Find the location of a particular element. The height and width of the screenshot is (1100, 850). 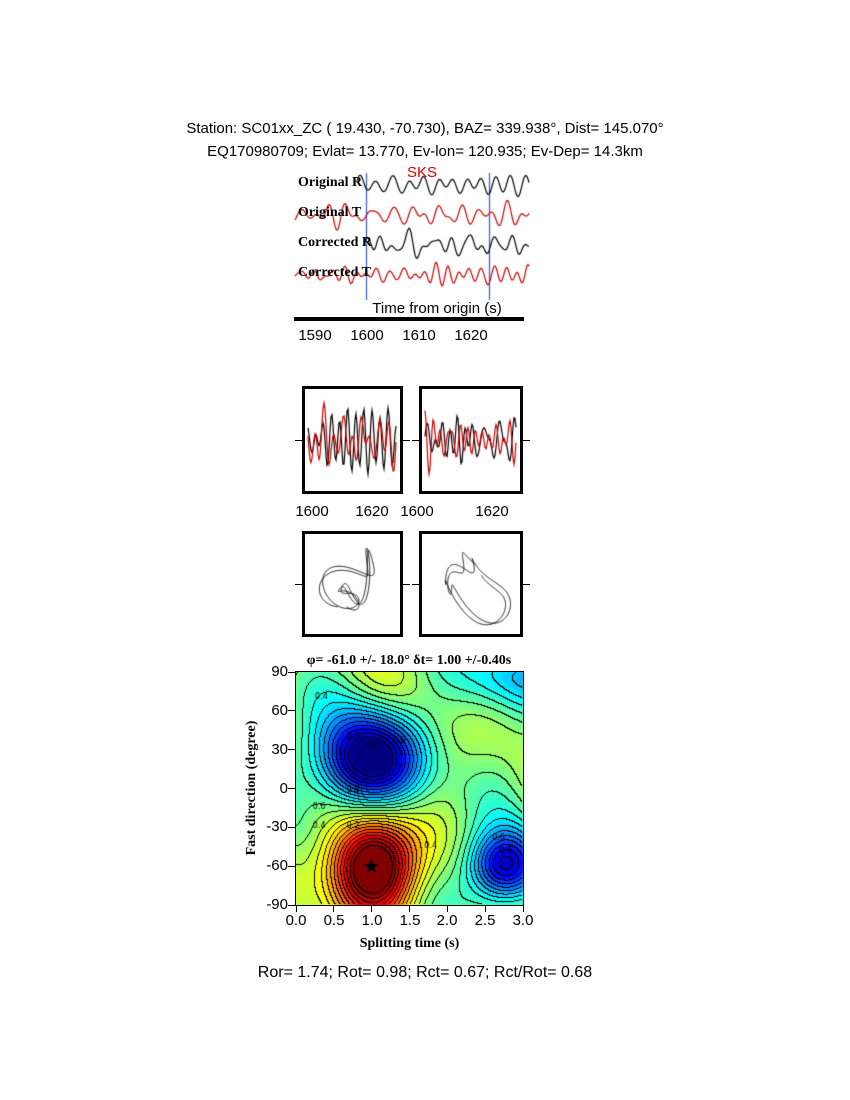

error-surface-frame is located at coordinates (409, 788).